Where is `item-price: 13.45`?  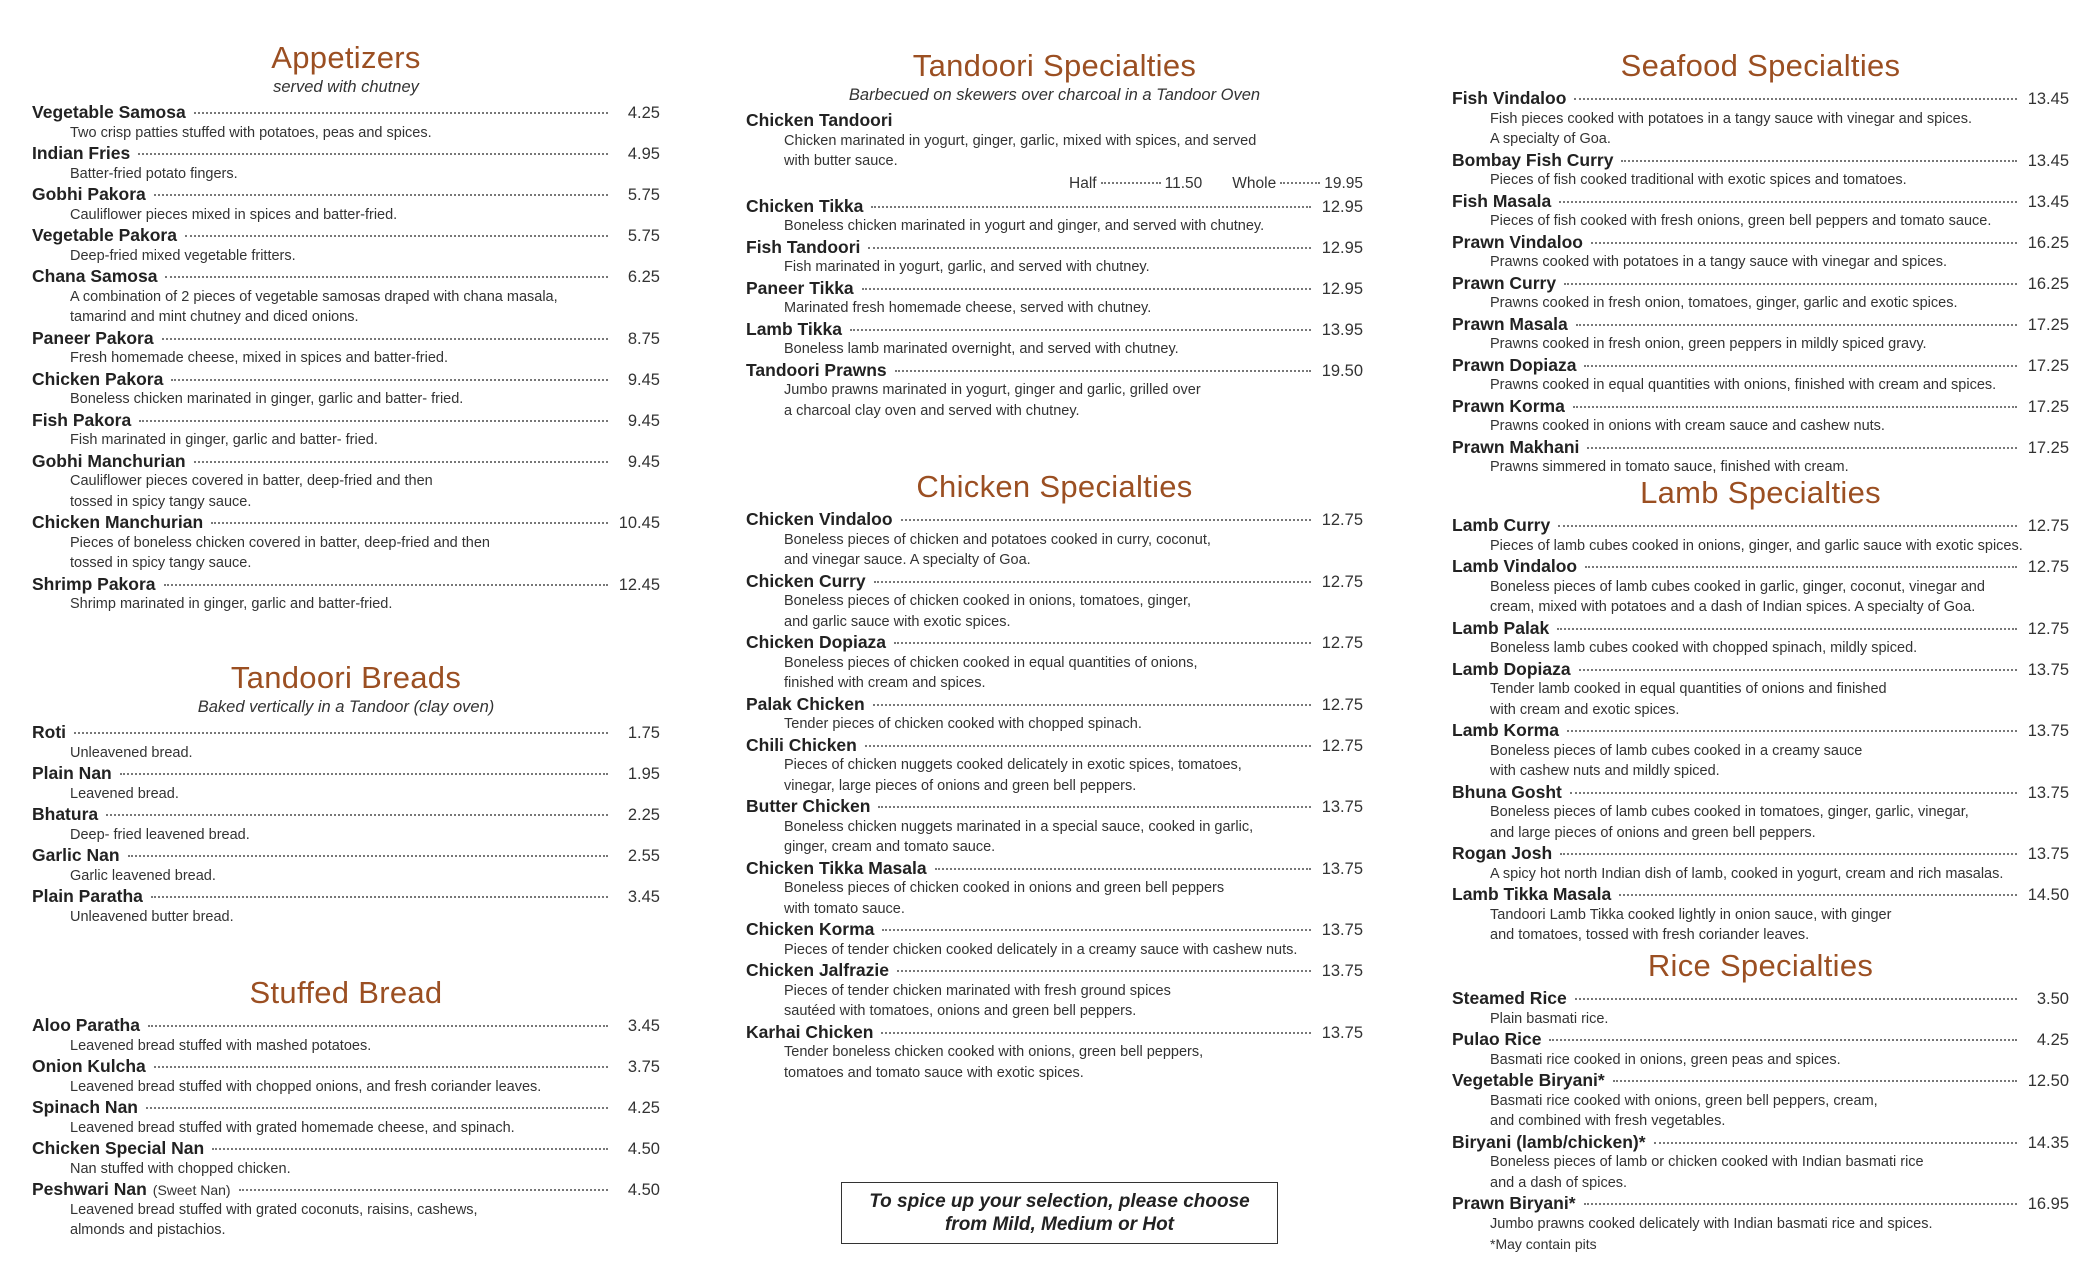 item-price: 13.45 is located at coordinates (2048, 99).